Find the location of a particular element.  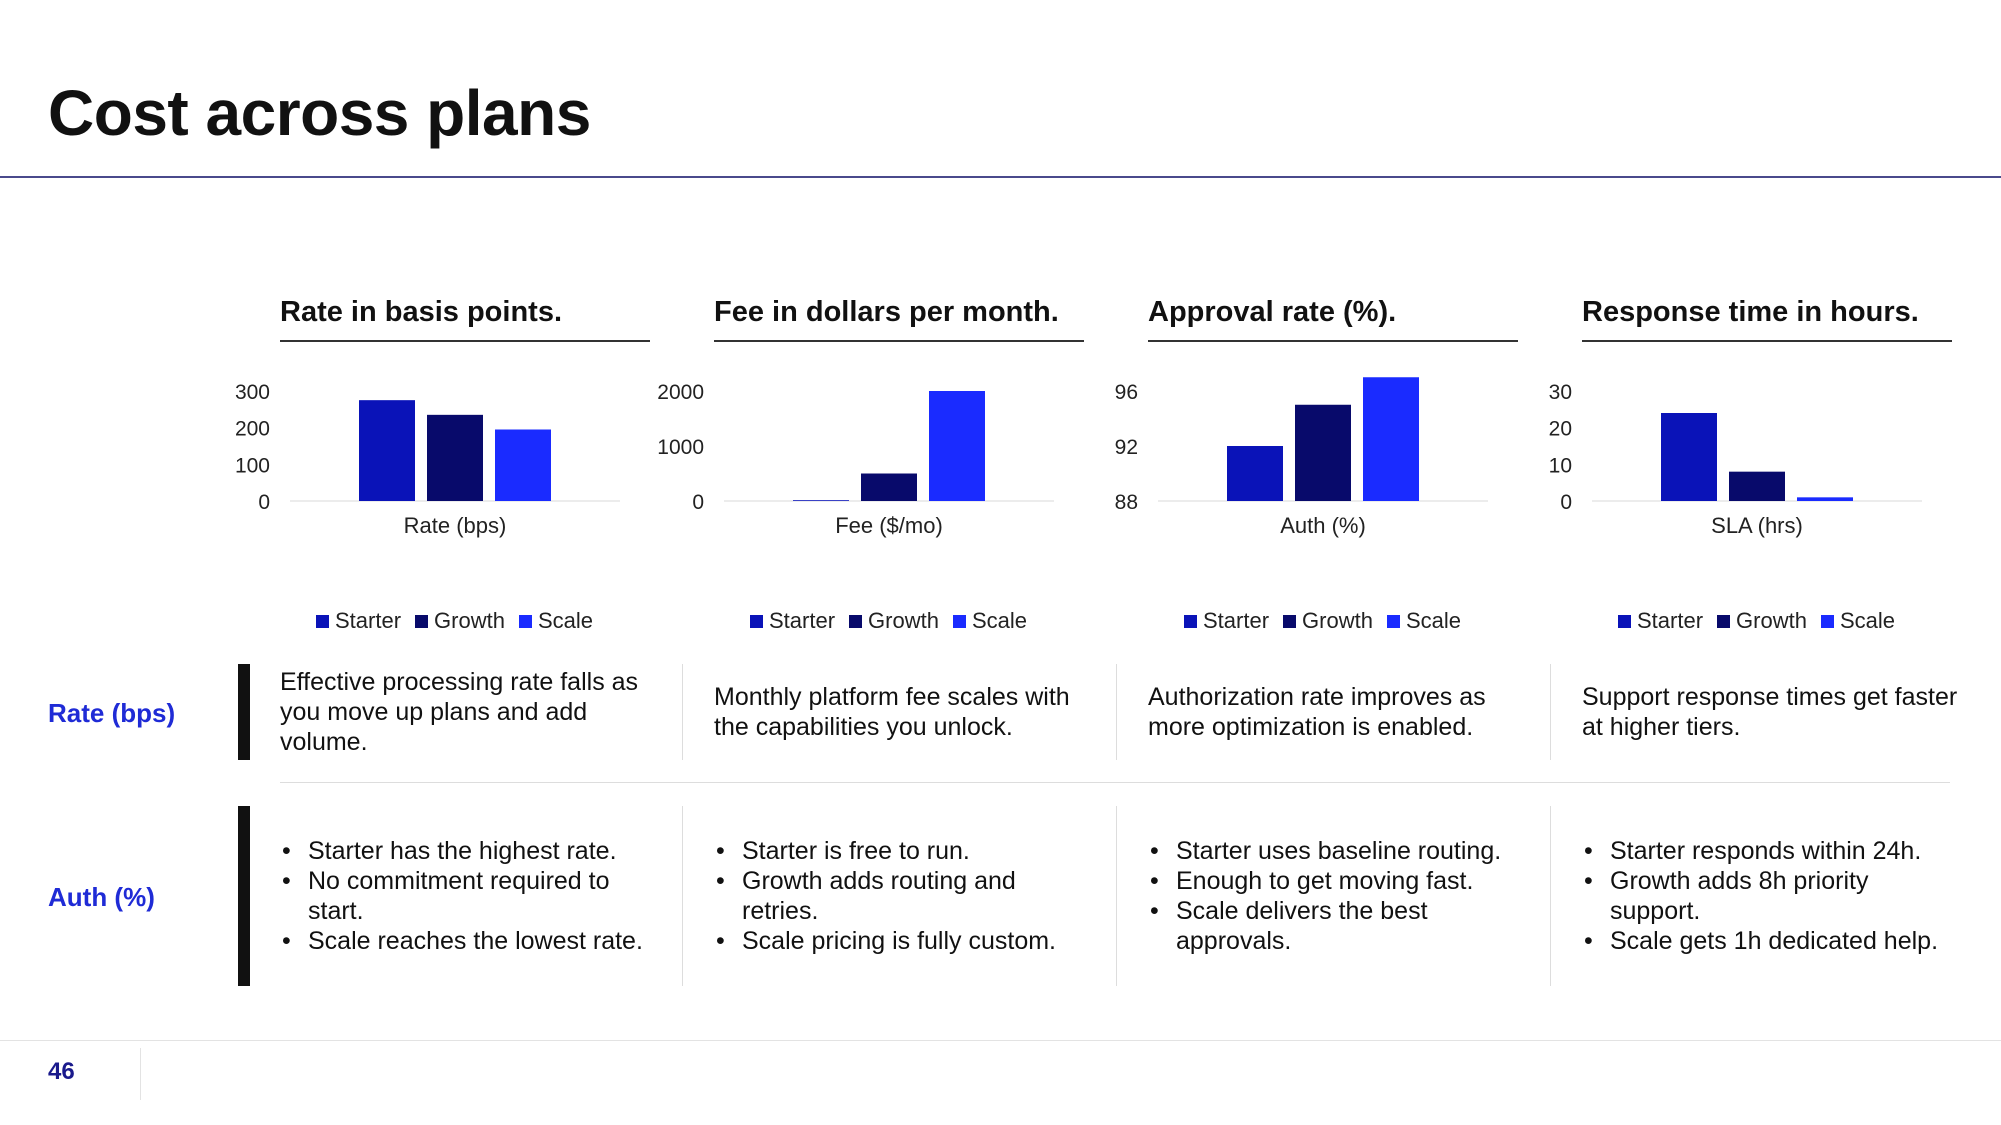

y-tick-label: 30 is located at coordinates (1560, 392).